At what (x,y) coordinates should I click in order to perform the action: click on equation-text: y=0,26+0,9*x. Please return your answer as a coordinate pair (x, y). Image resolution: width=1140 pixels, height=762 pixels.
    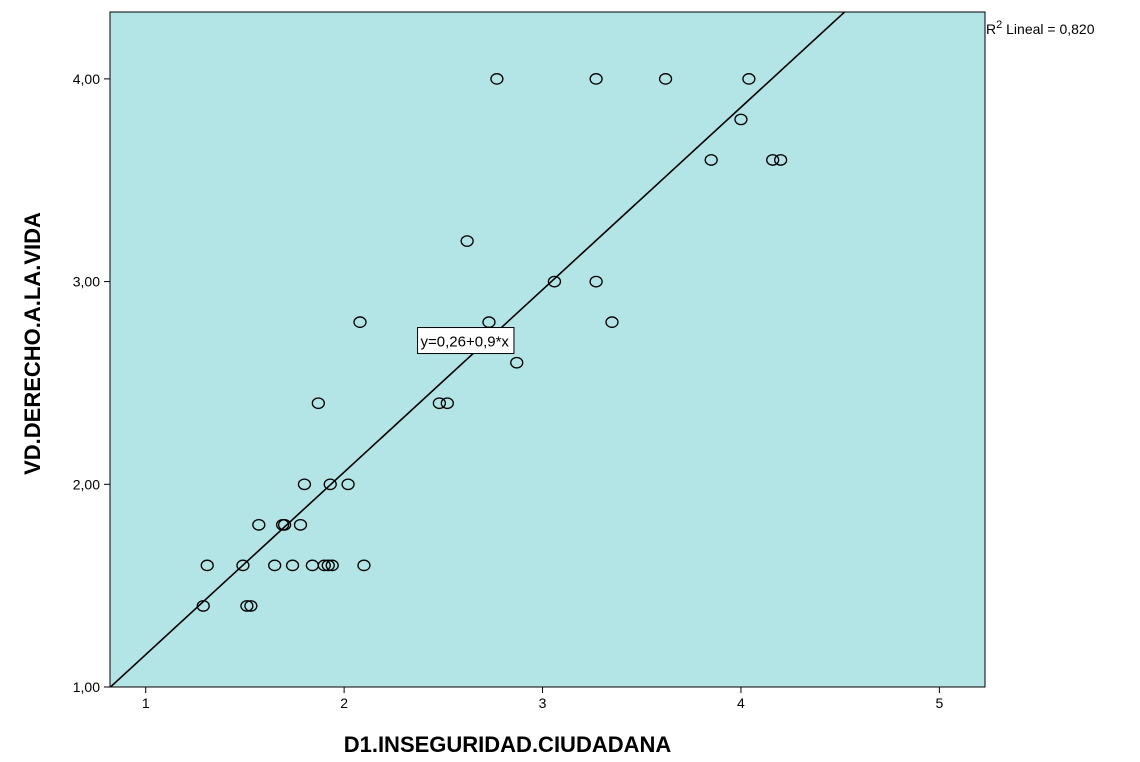
    Looking at the image, I should click on (465, 342).